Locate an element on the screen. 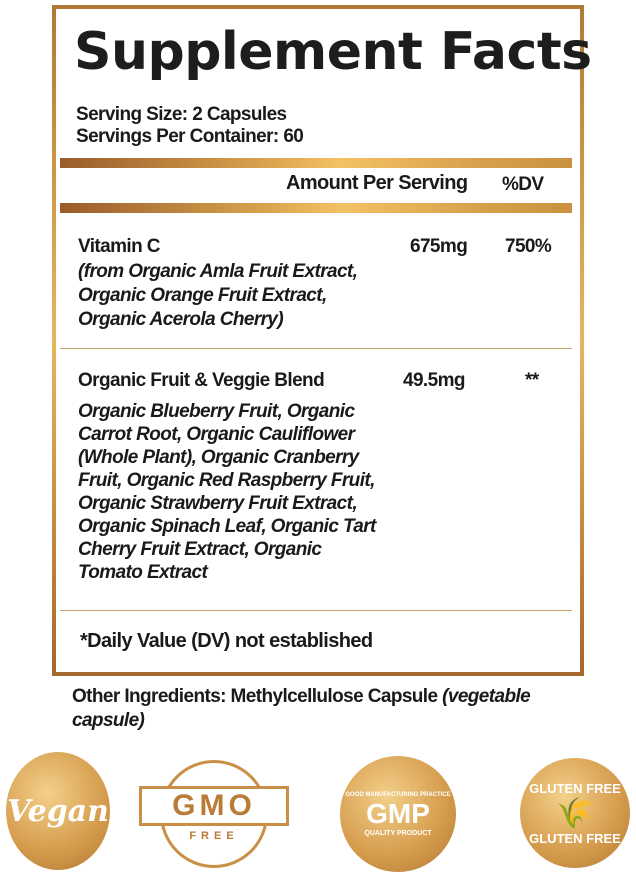 This screenshot has height=877, width=636. vegan-badge: Vegan is located at coordinates (58, 811).